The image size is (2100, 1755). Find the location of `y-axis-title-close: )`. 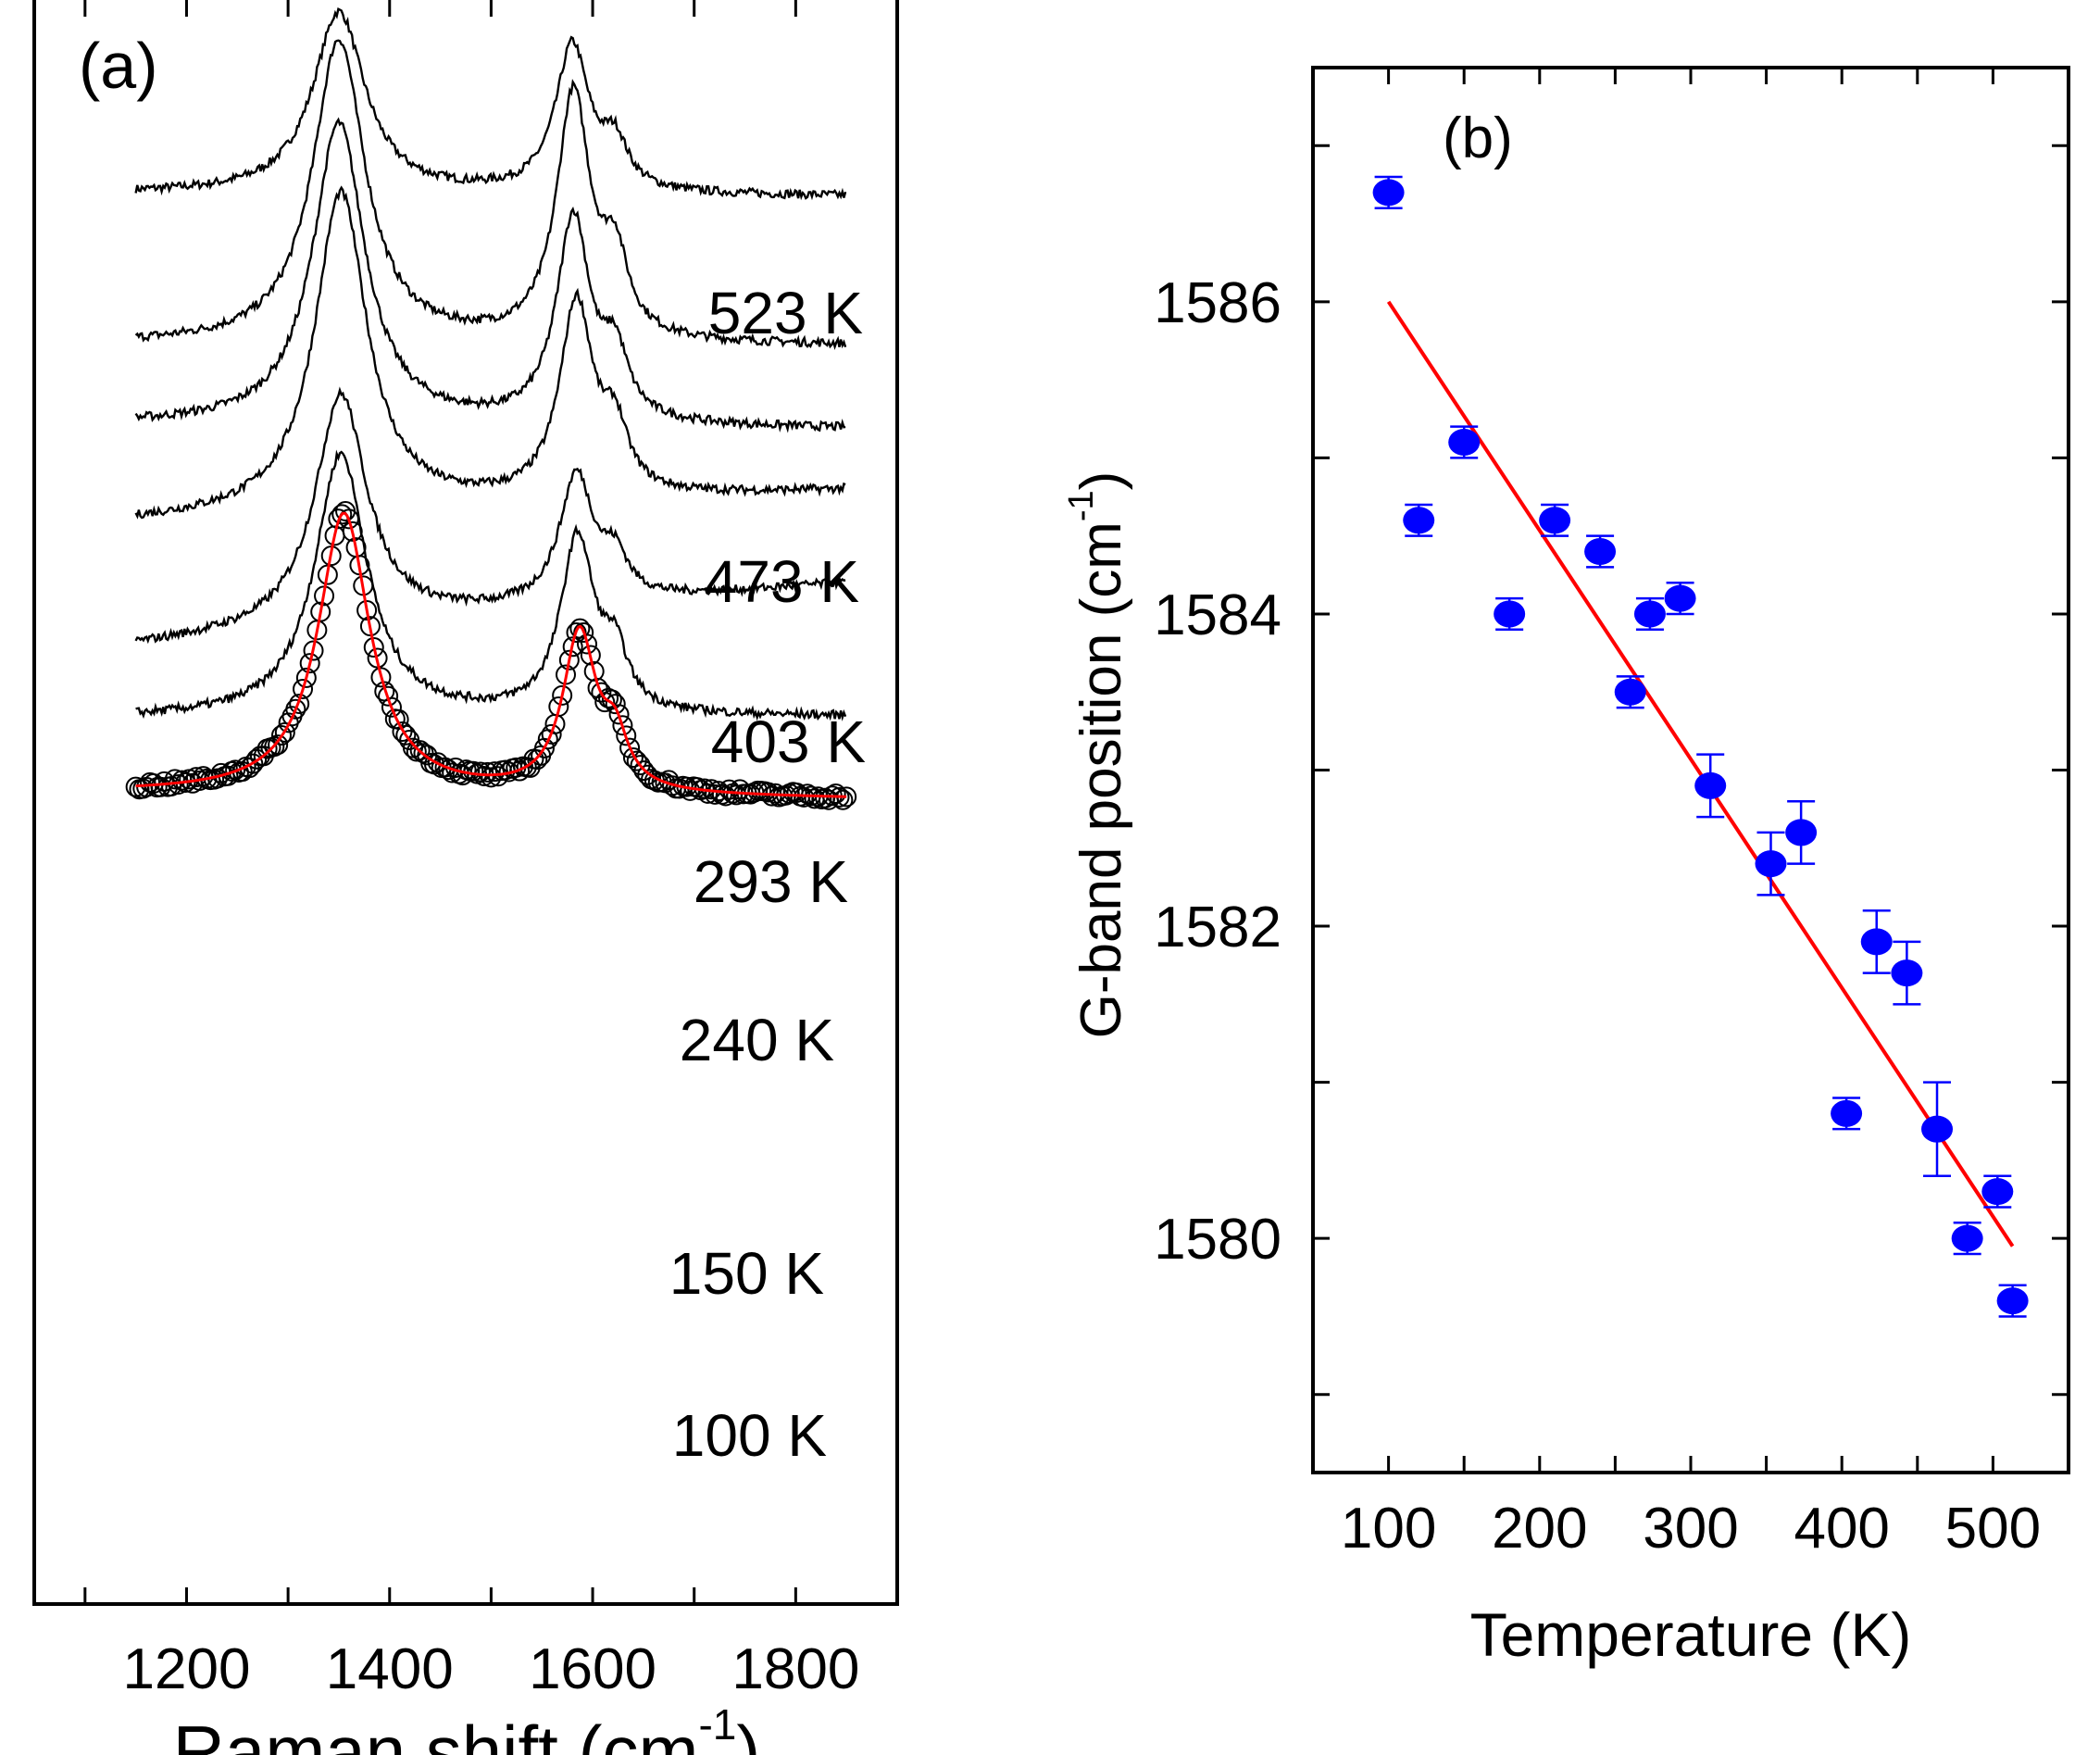

y-axis-title-close: ) is located at coordinates (1101, 481).